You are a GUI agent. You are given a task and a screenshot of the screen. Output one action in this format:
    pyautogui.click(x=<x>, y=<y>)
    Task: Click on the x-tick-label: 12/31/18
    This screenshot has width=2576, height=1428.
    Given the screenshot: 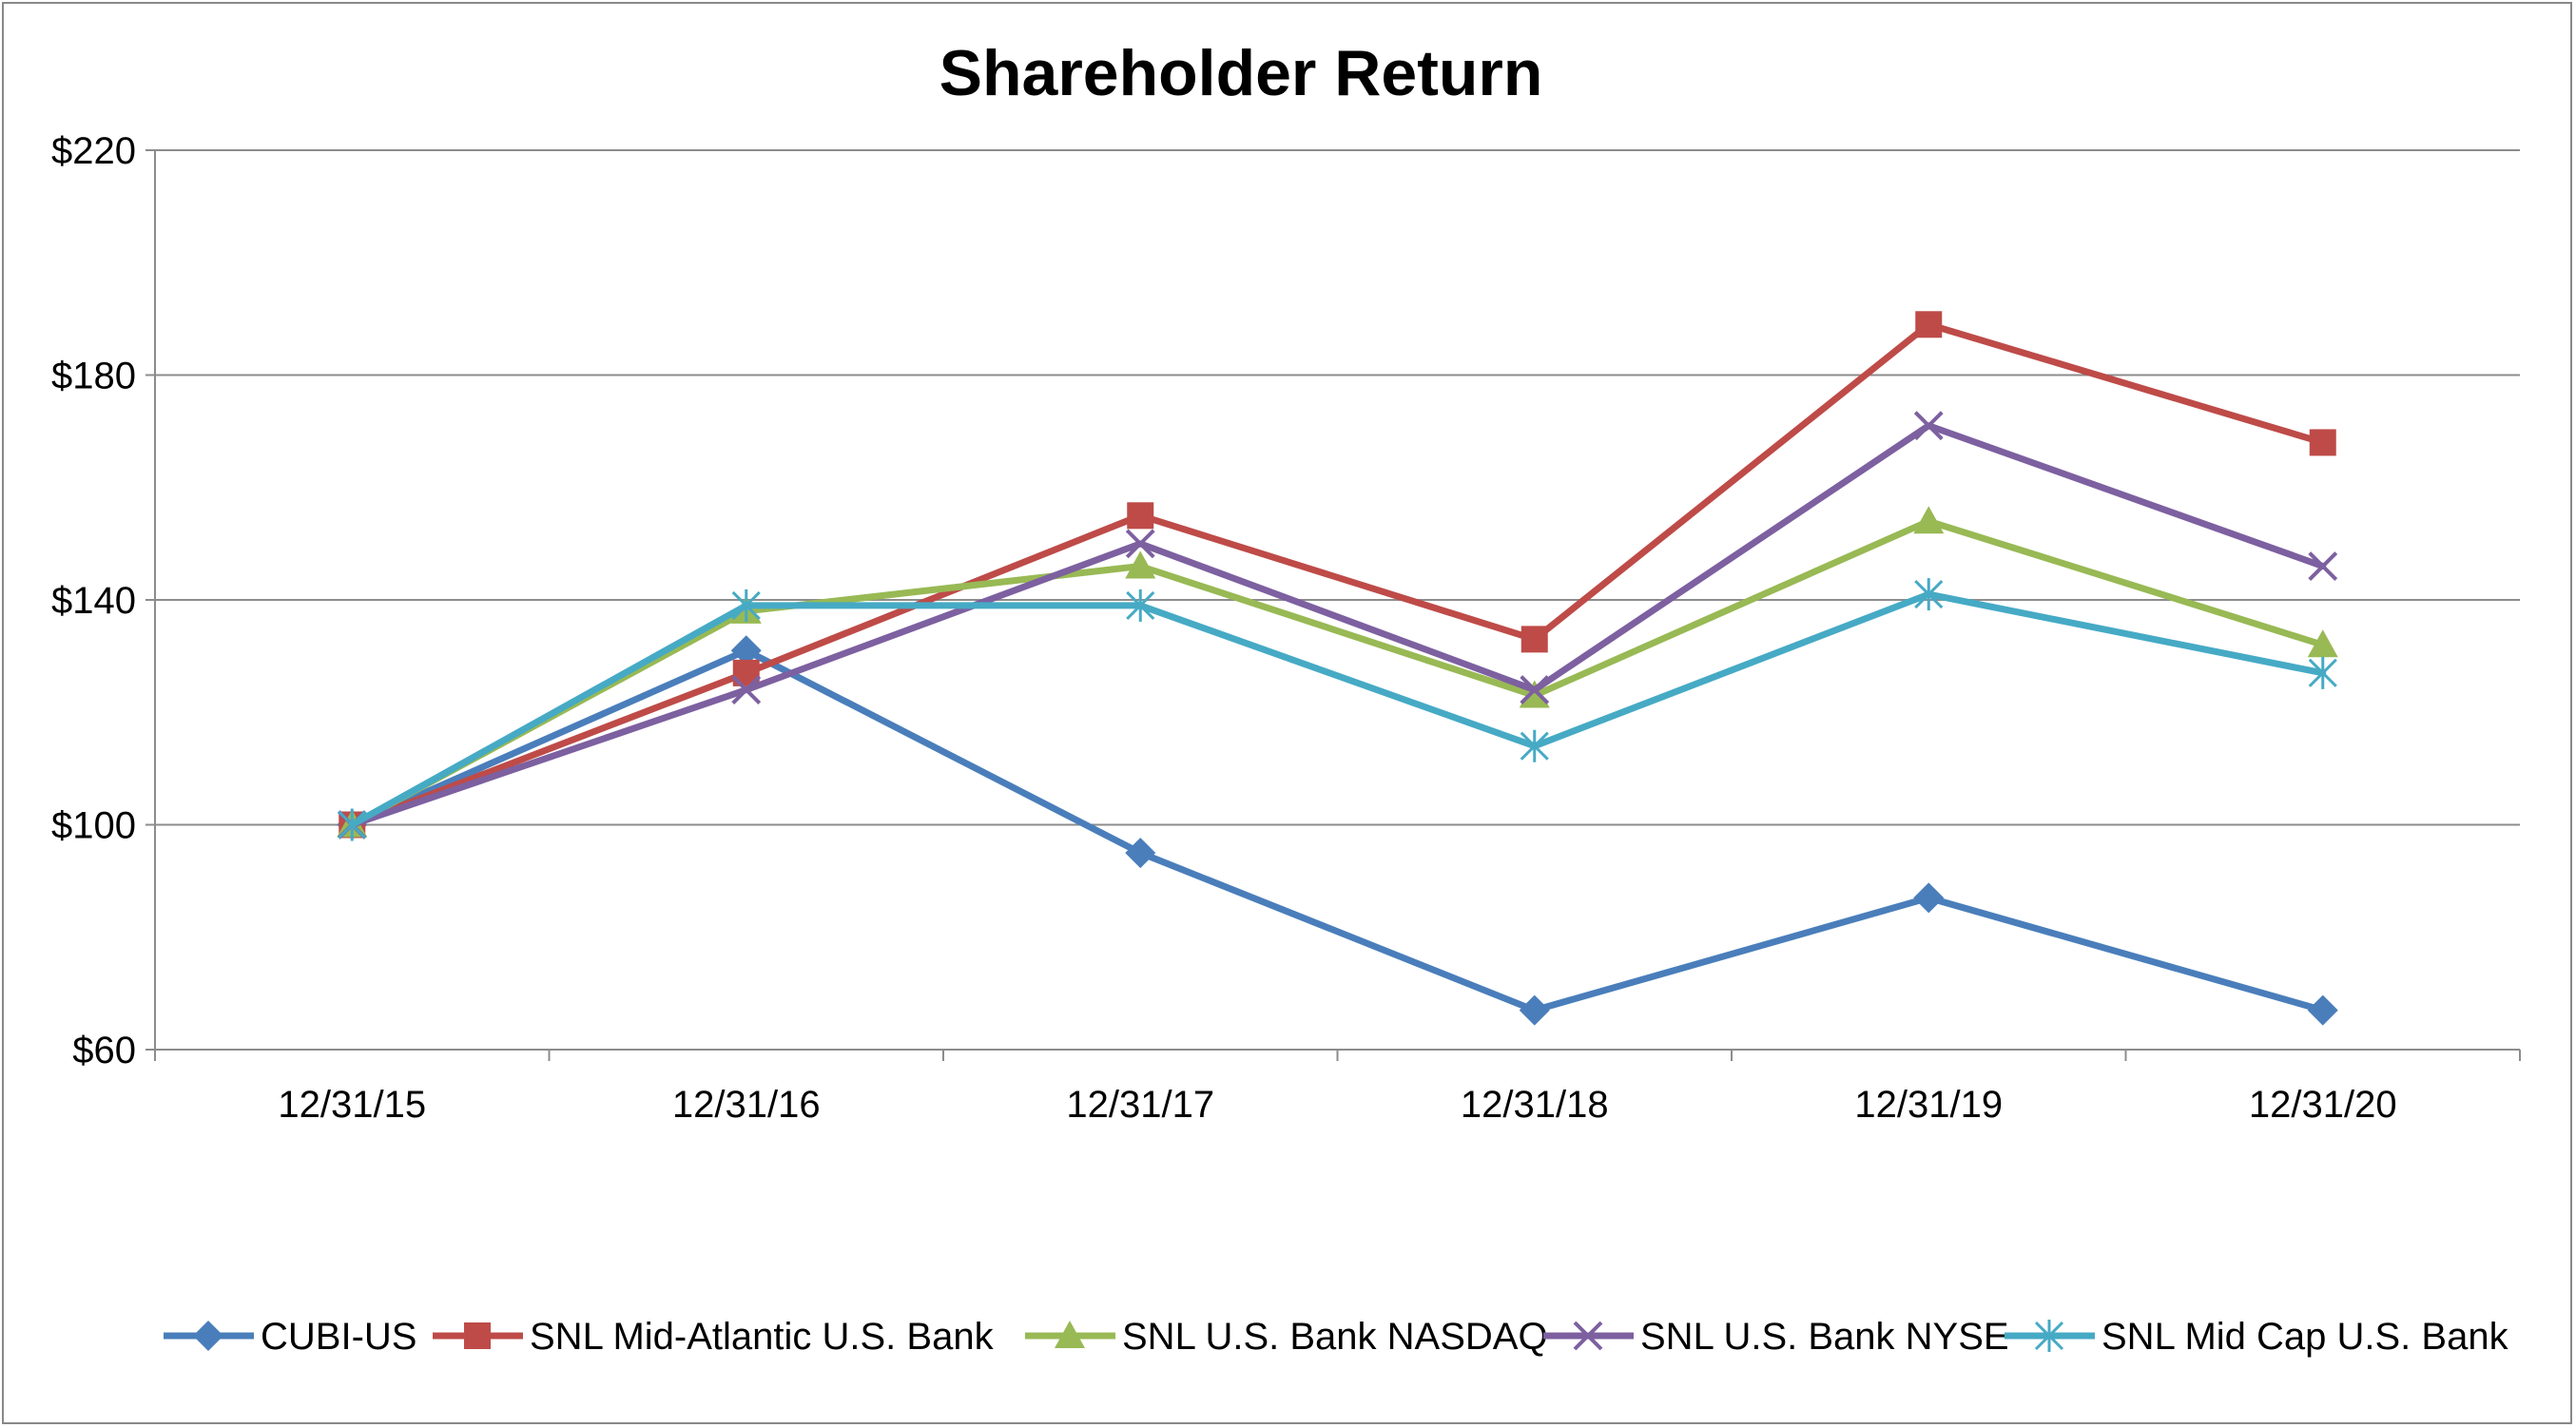 What is the action you would take?
    pyautogui.click(x=1535, y=1105)
    